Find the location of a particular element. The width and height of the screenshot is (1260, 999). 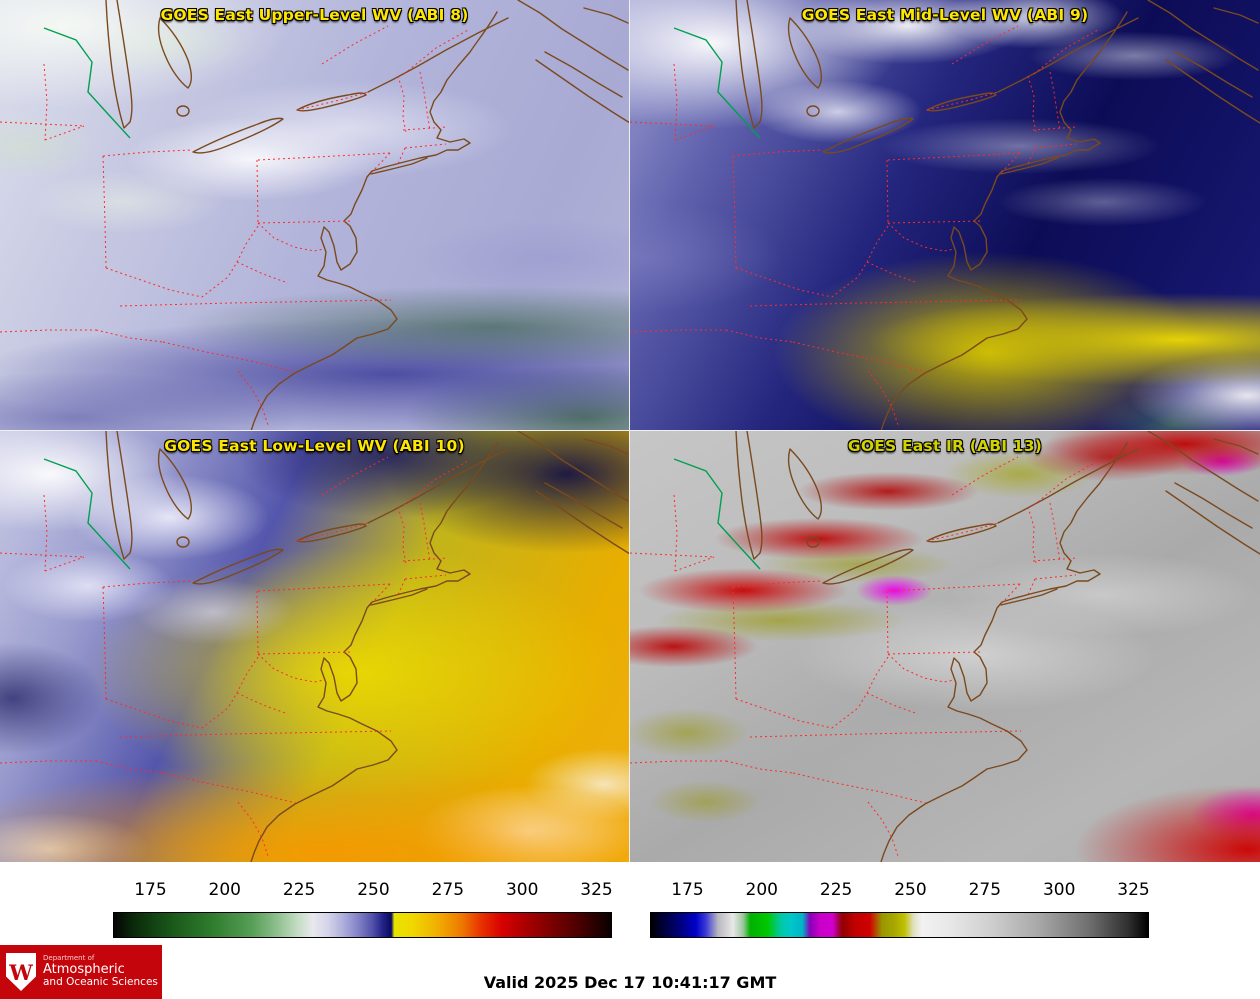

crest-letter: W is located at coordinates (21, 972).